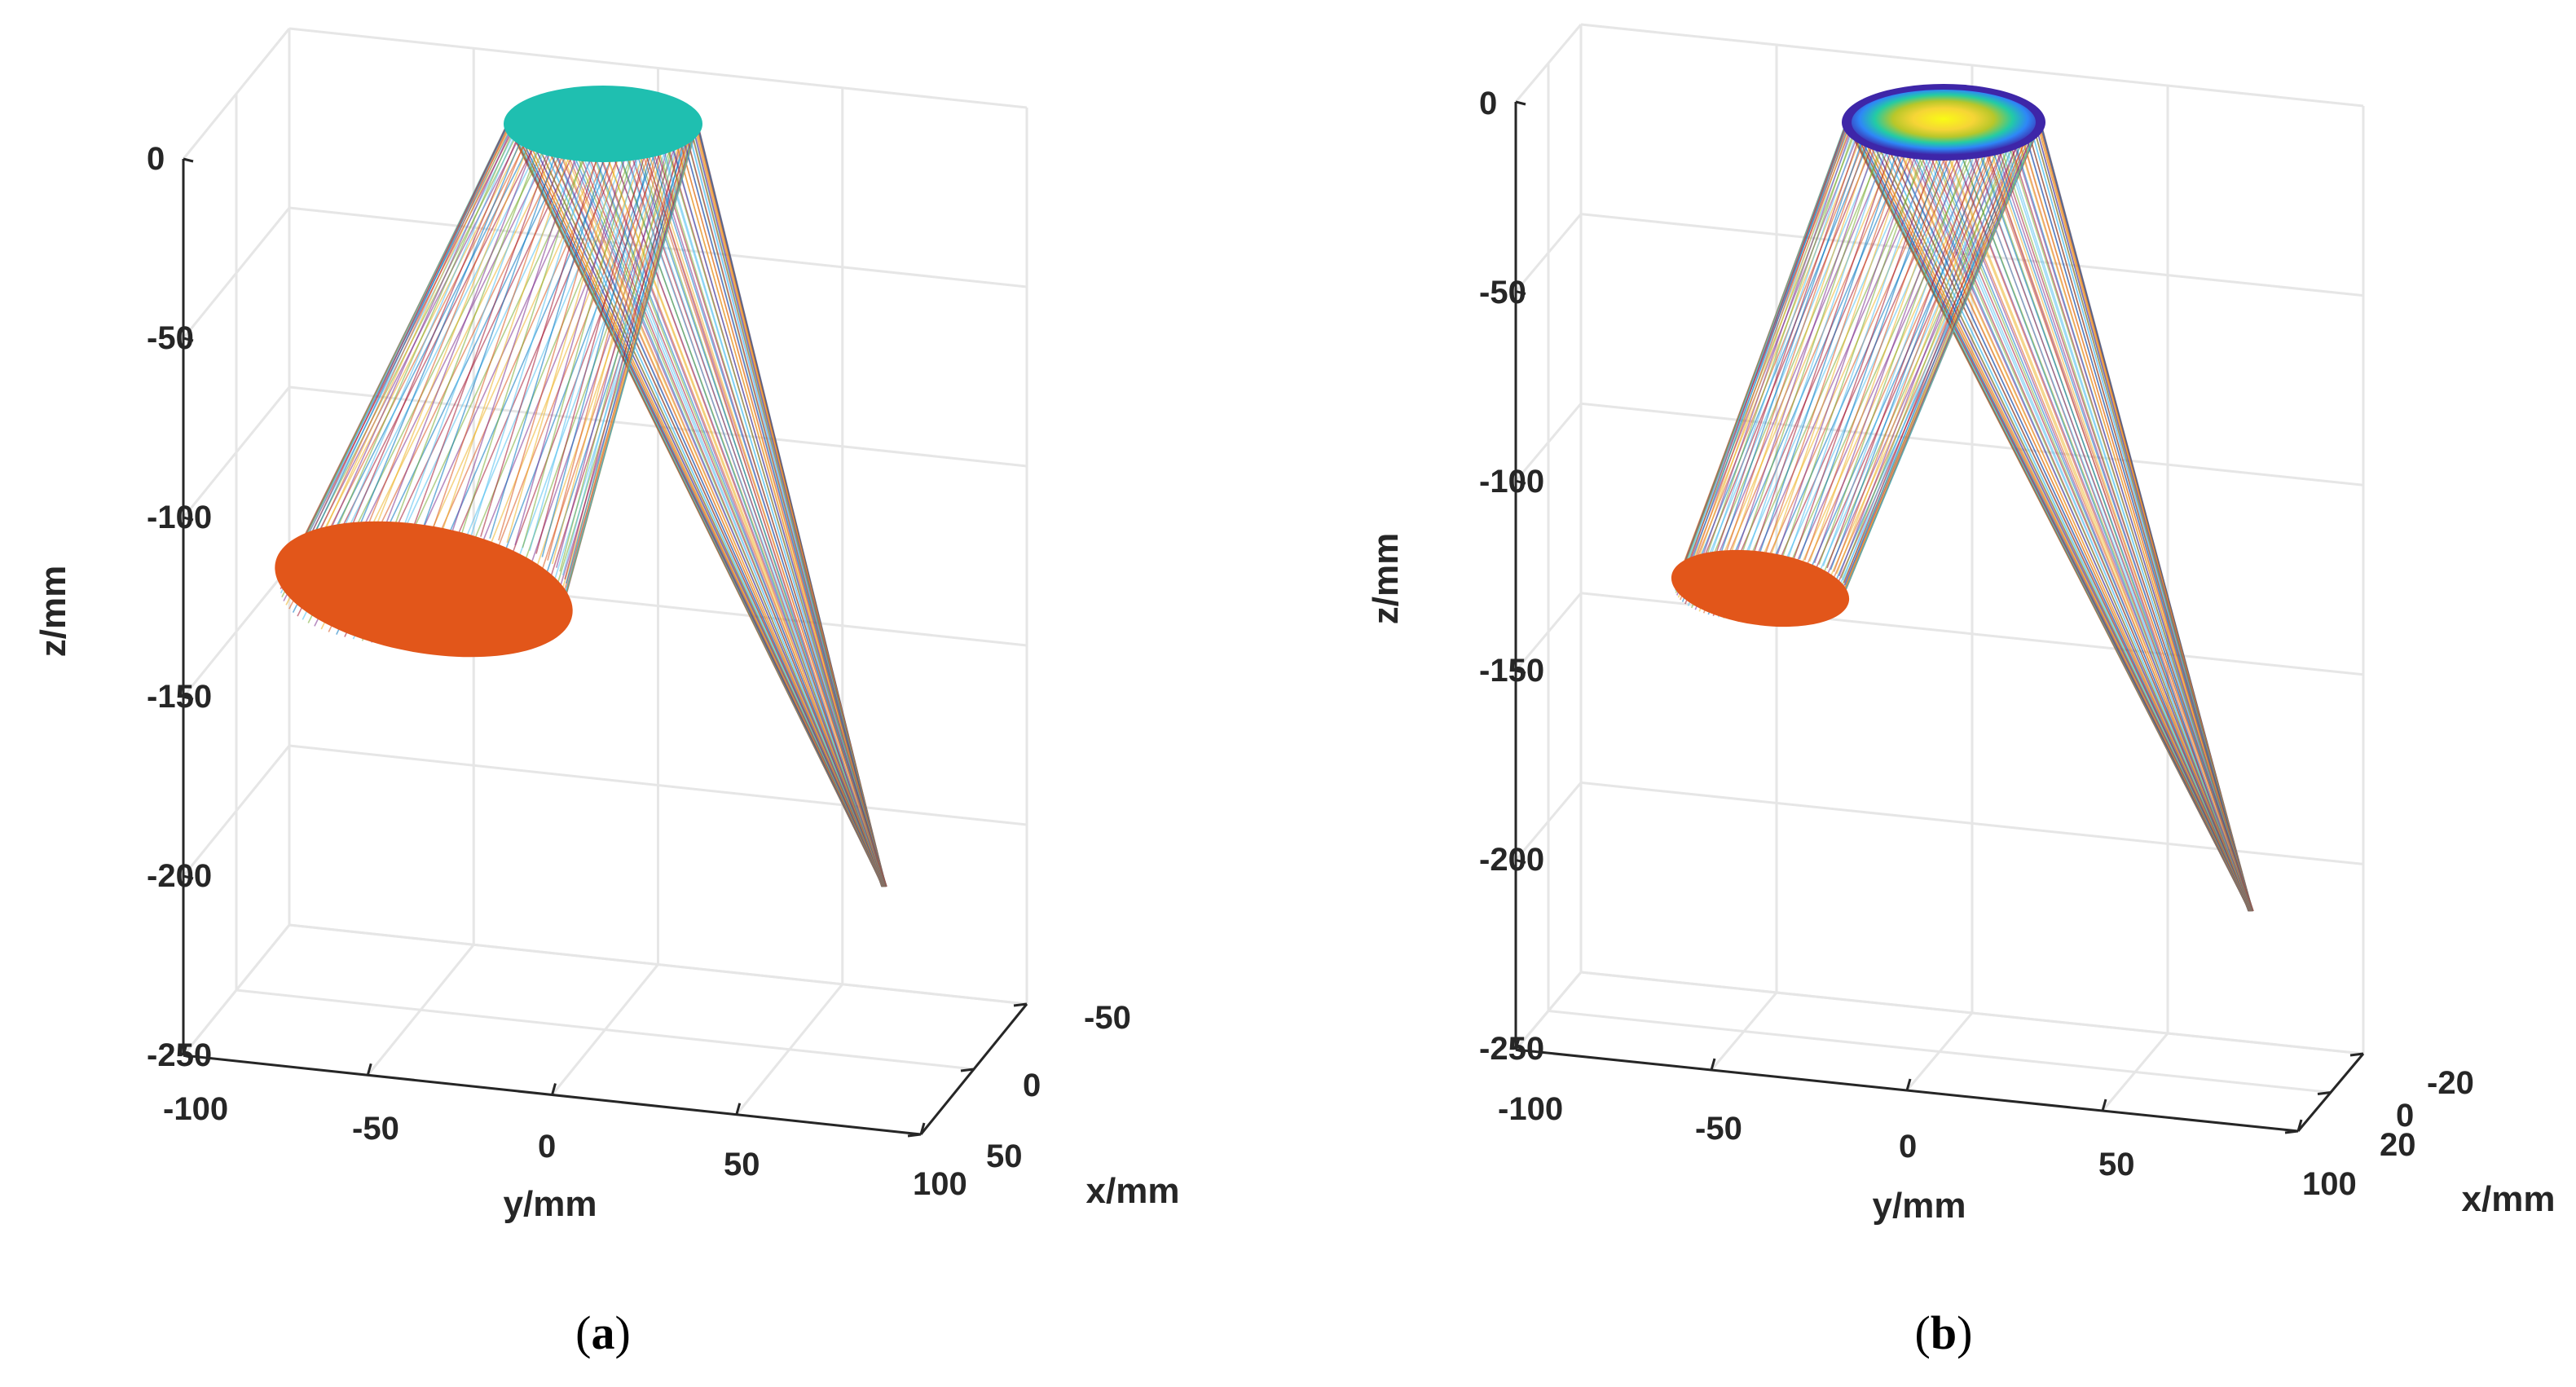 The width and height of the screenshot is (2576, 1387). What do you see at coordinates (156, 159) in the screenshot?
I see `z-tick-label: 0` at bounding box center [156, 159].